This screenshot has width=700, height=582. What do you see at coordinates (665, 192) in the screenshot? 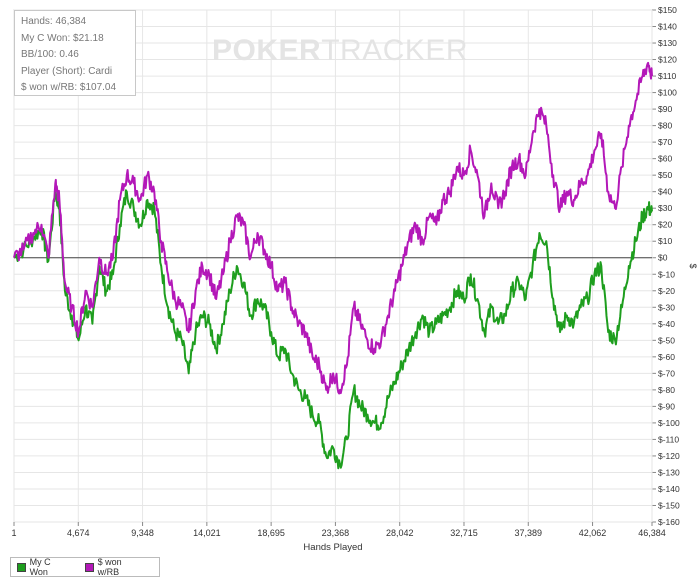
I see `y-tick-label: $40` at bounding box center [665, 192].